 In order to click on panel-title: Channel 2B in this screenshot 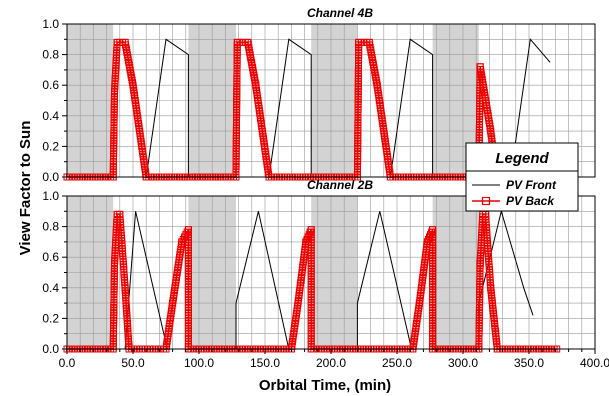, I will do `click(340, 185)`.